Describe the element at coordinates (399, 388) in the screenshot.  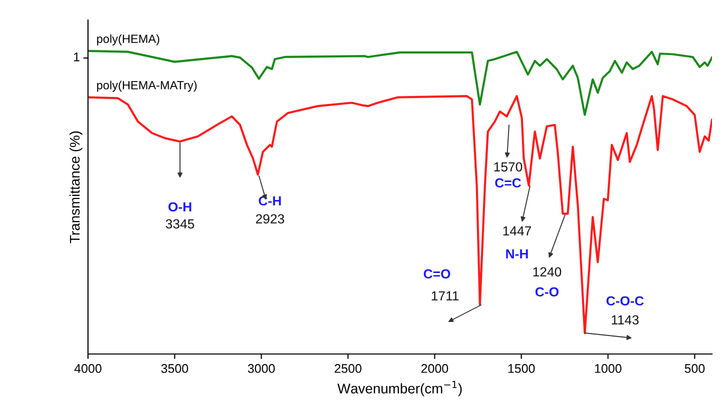
I see `x-axis-title: Wavenumber(cm$^{−1}$)` at that location.